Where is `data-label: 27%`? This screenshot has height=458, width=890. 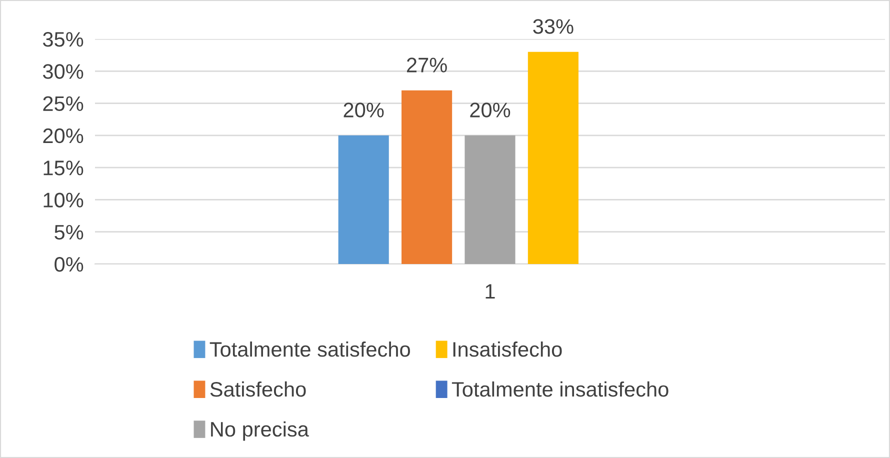 data-label: 27% is located at coordinates (427, 65).